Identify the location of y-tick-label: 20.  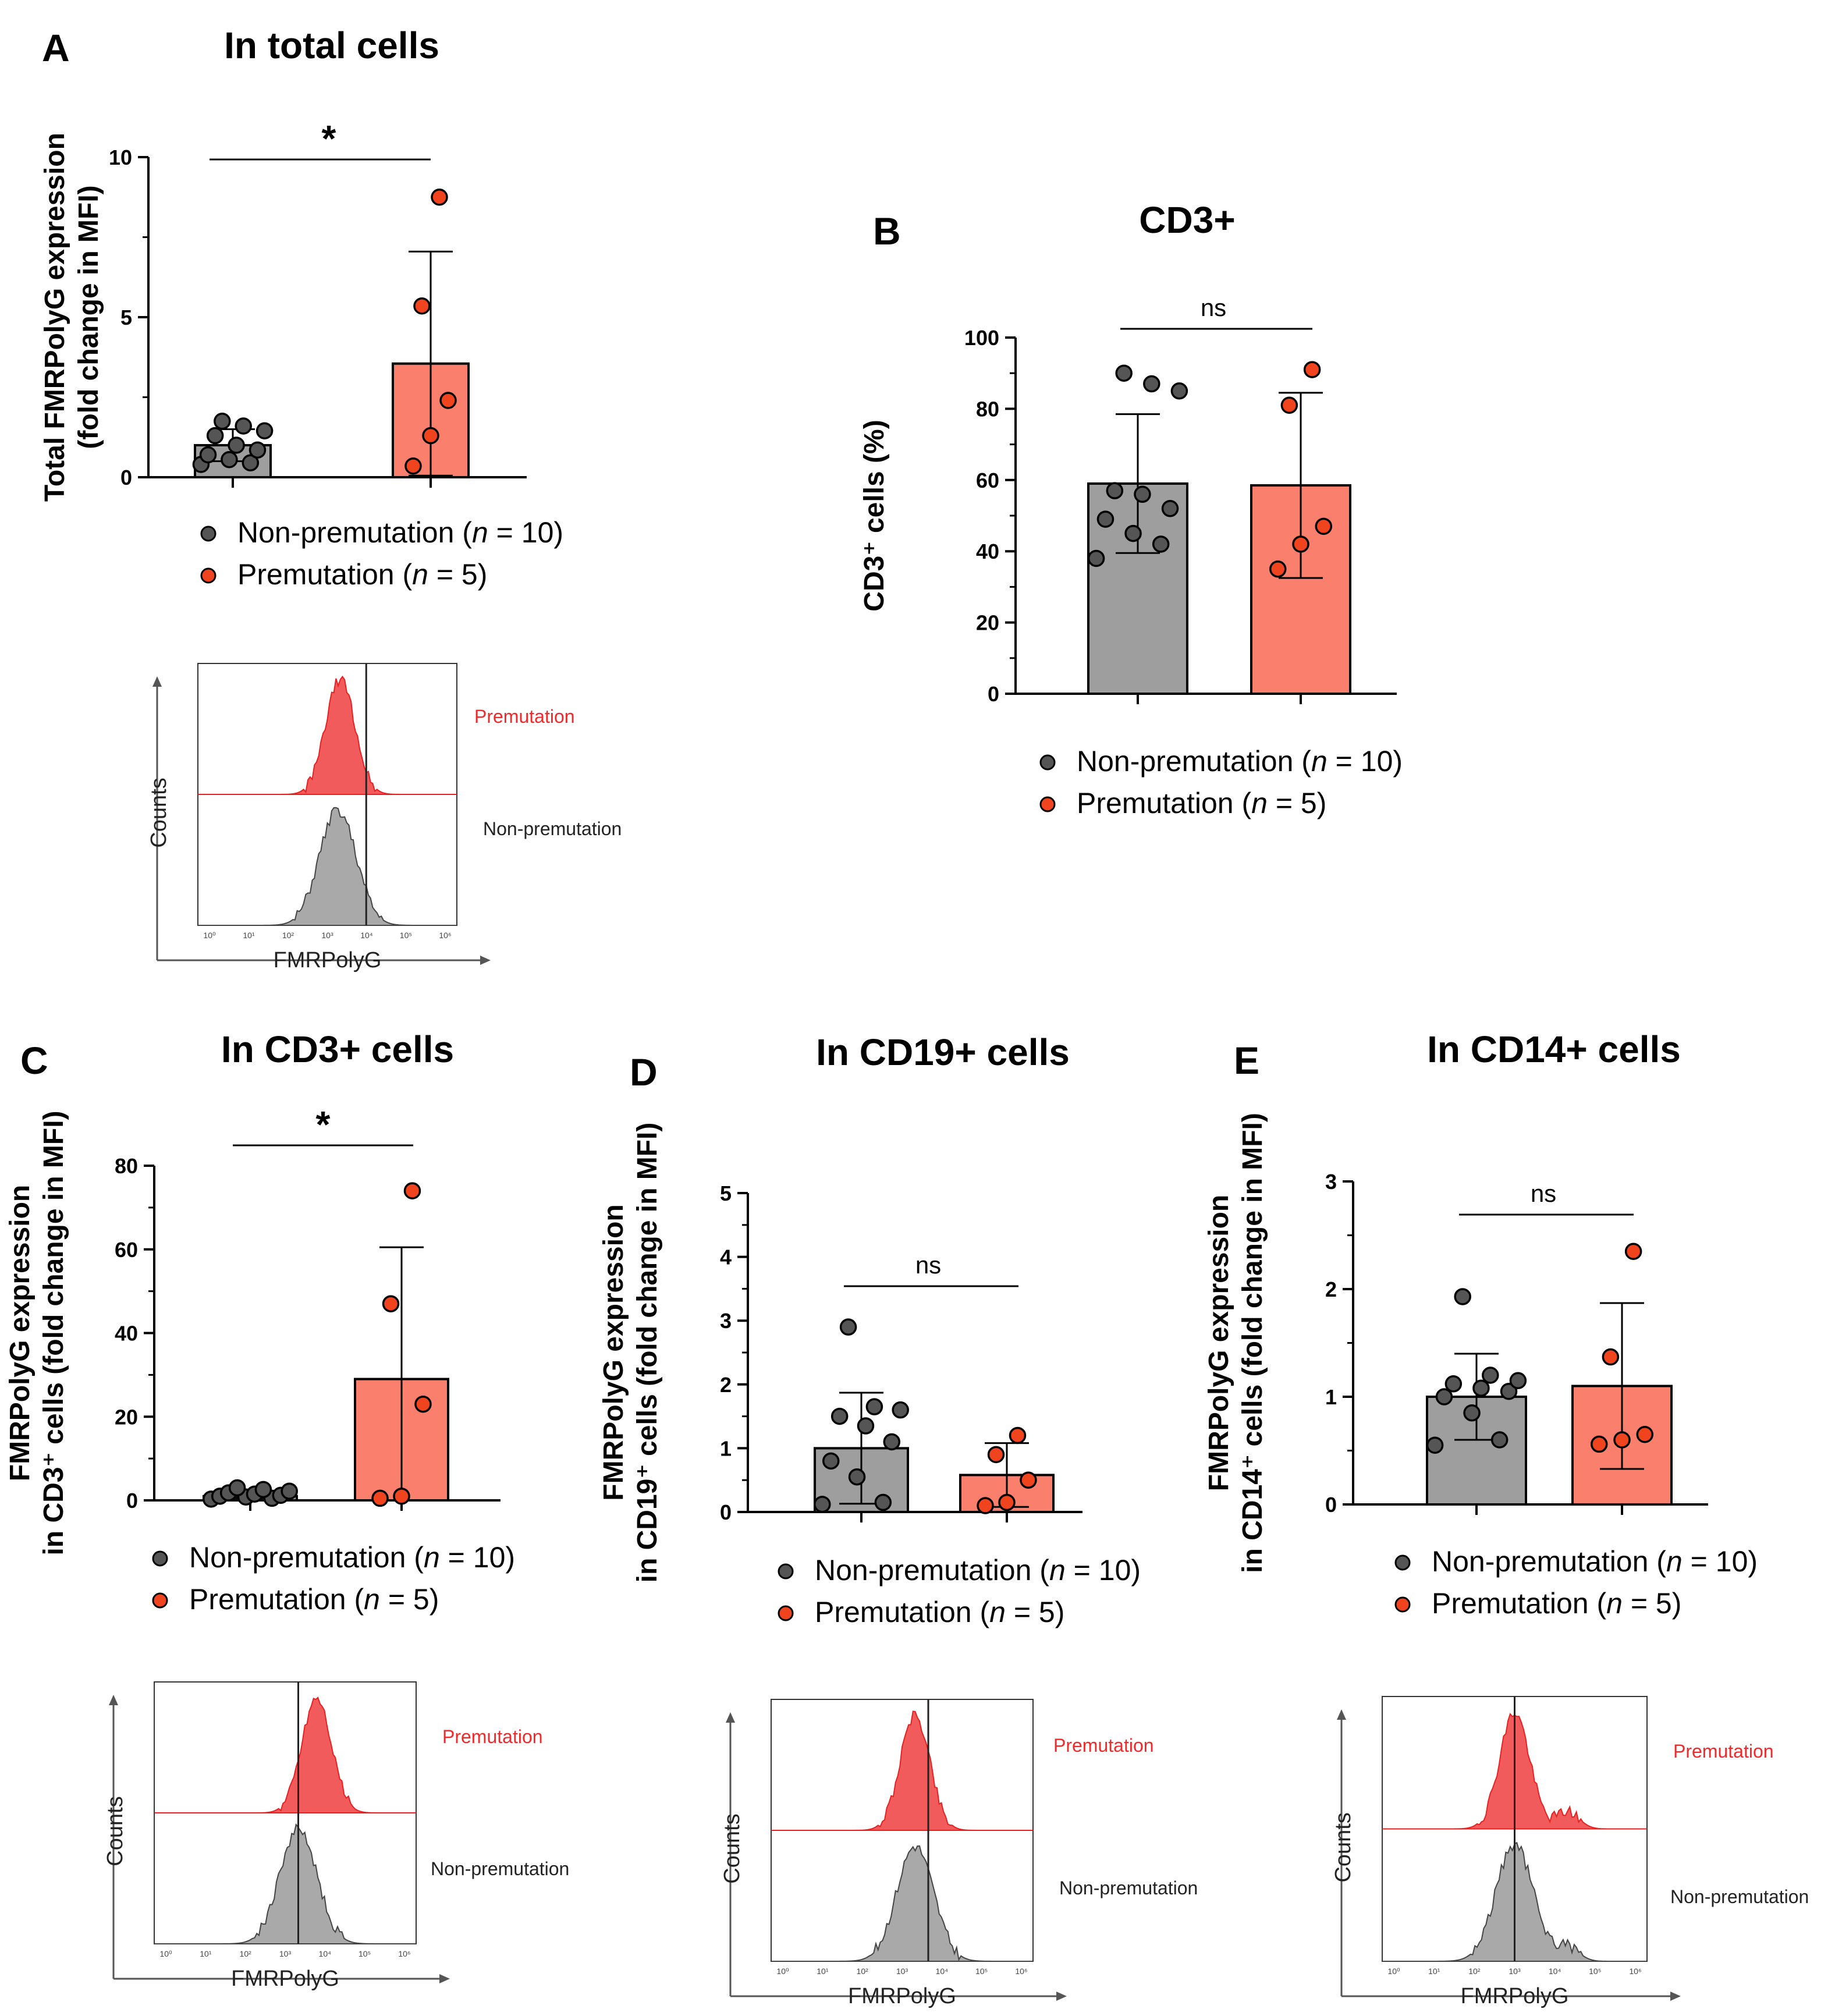
(126, 1417).